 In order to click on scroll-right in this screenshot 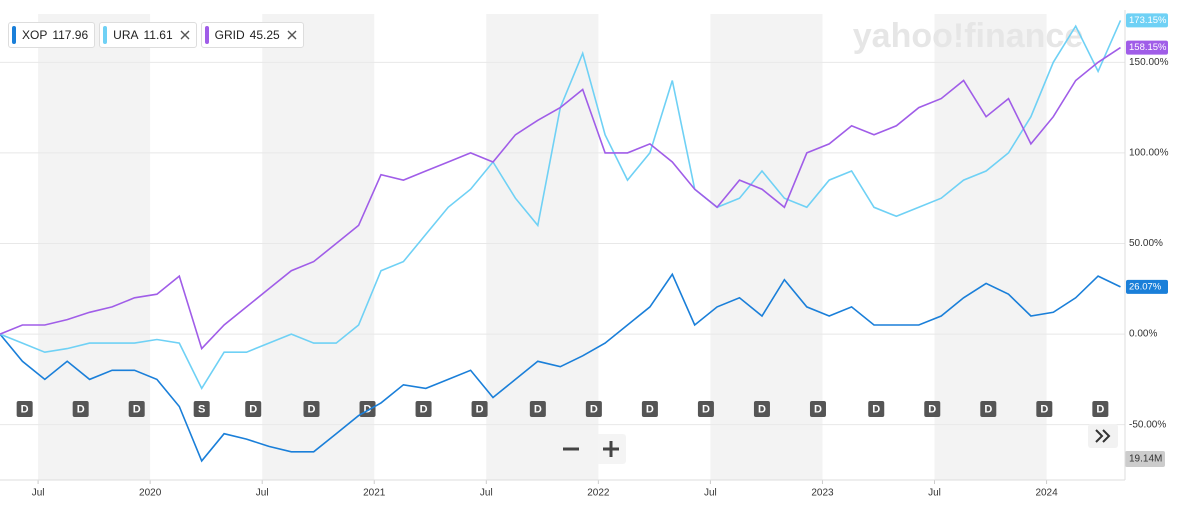, I will do `click(1103, 436)`.